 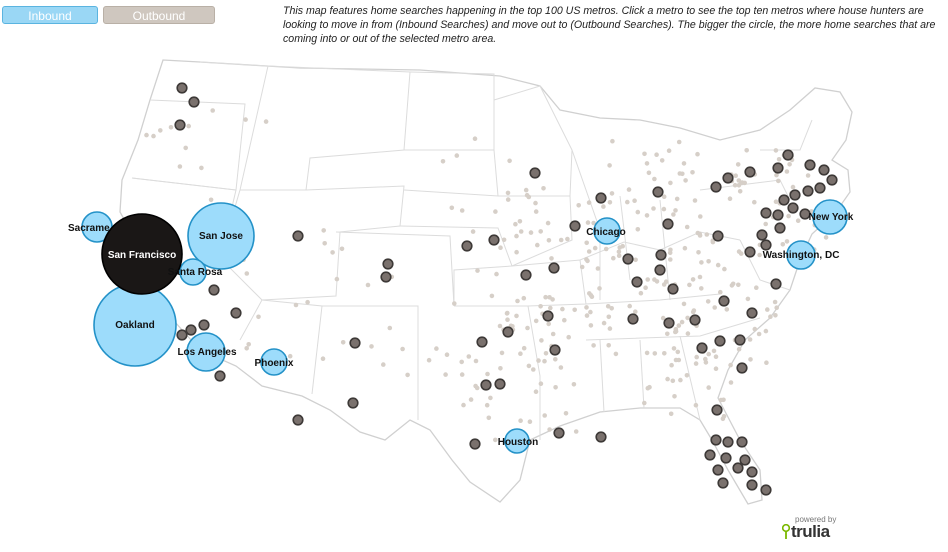 I want to click on outbound-searches-toggle: Outbound Searches, so click(x=159, y=23).